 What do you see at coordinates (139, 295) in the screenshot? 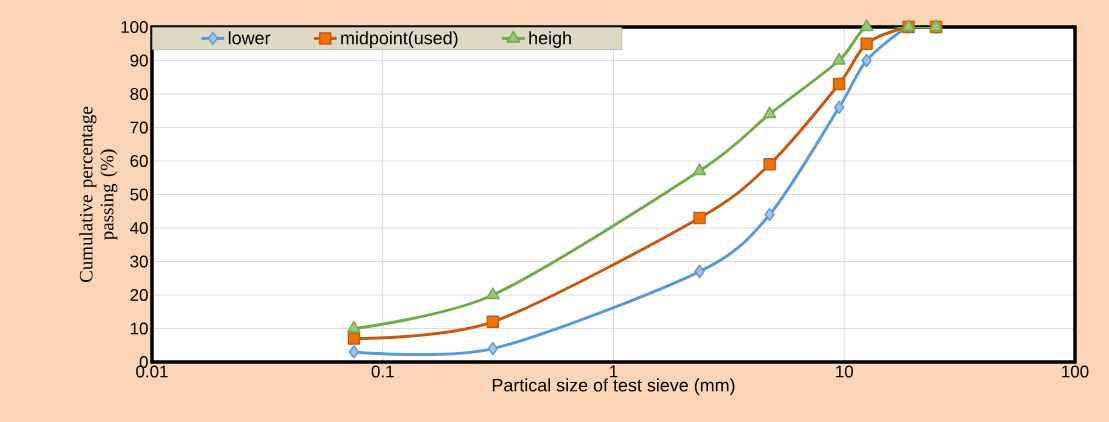
I see `y-tick-label: 20` at bounding box center [139, 295].